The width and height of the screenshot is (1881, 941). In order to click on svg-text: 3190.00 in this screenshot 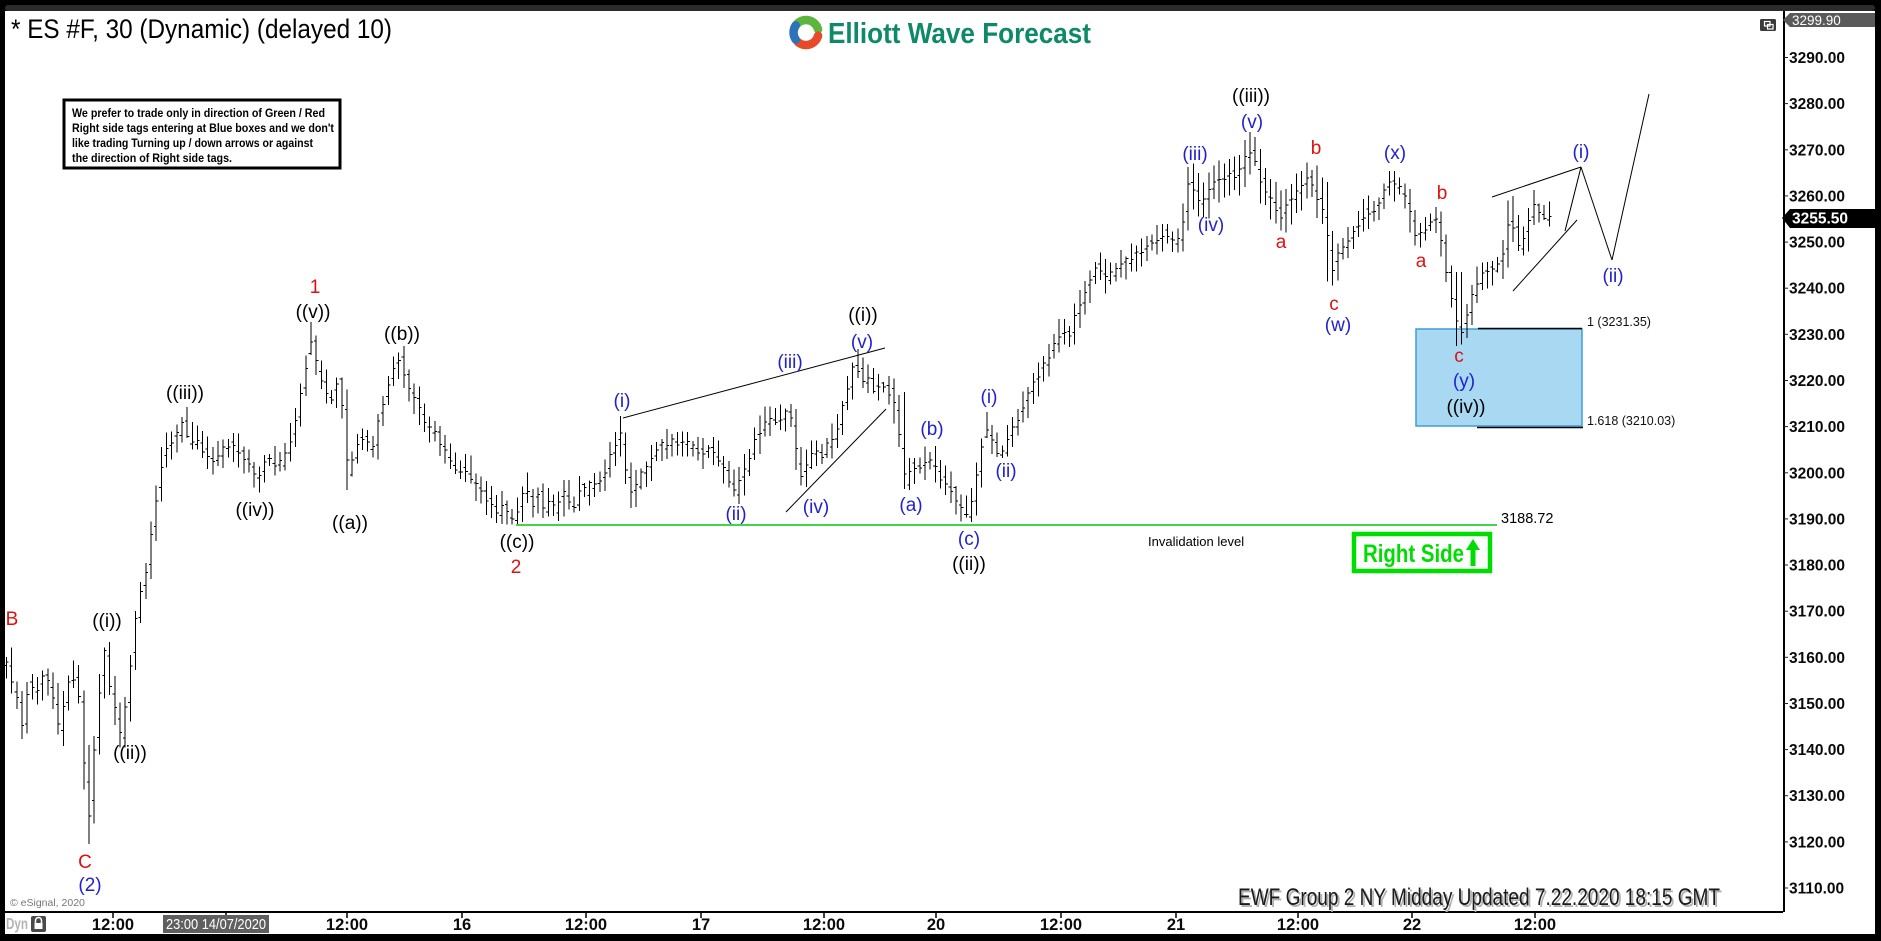, I will do `click(1817, 519)`.